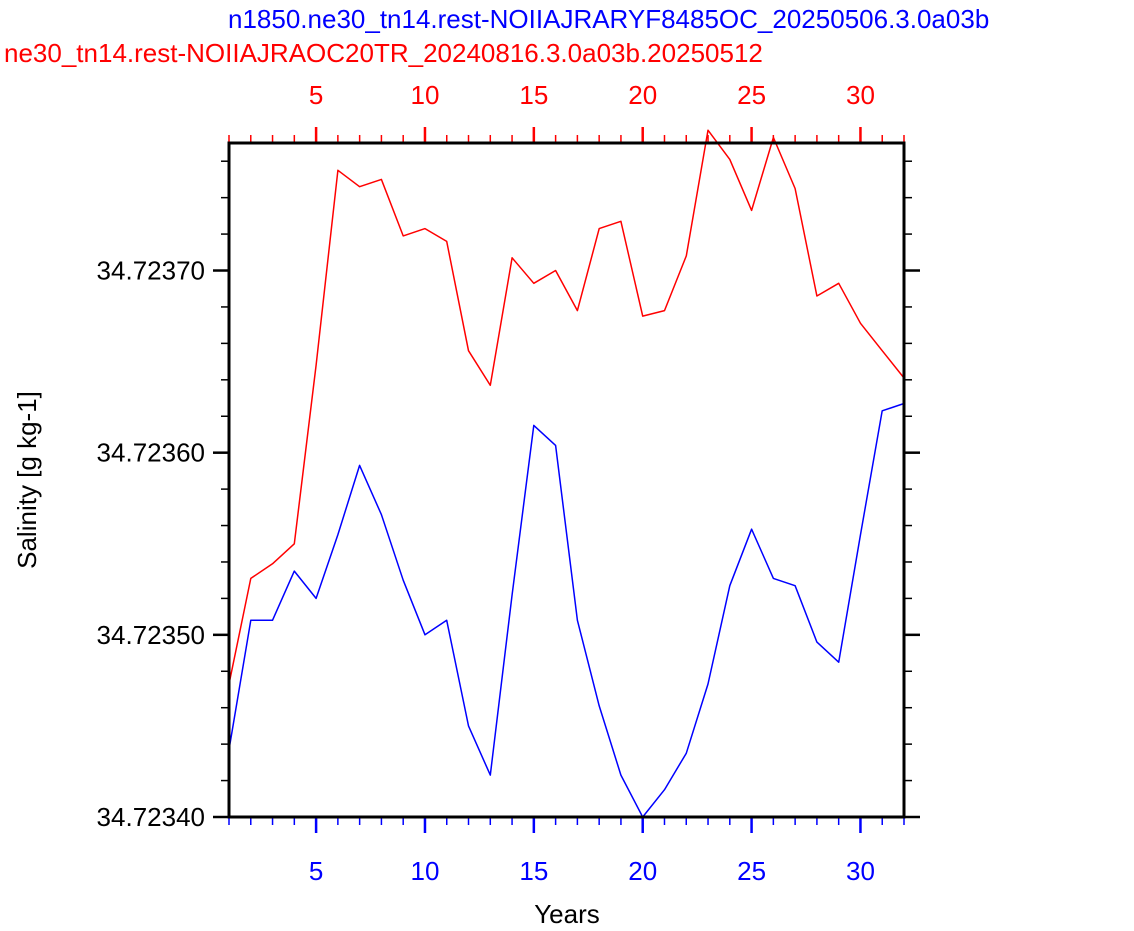 The width and height of the screenshot is (1134, 931). Describe the element at coordinates (163, 496) in the screenshot. I see `y-axis-left: 34.72340 34.72350 34.72360 34.72370` at that location.